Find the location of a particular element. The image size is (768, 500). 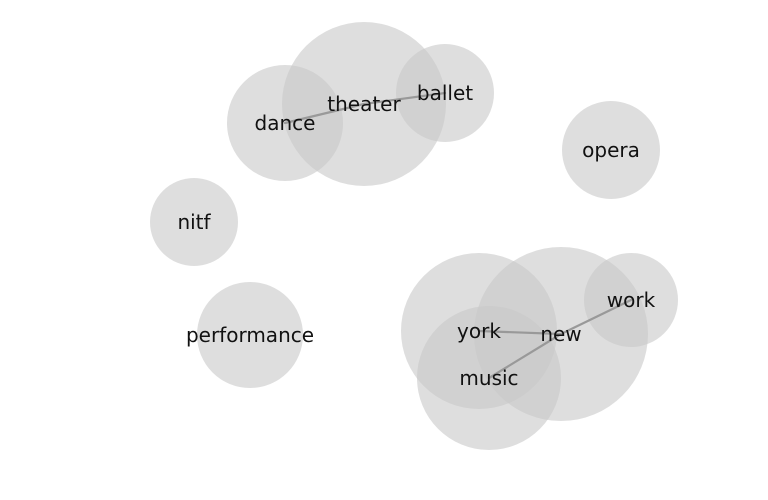

node-label-work: work is located at coordinates (631, 300).